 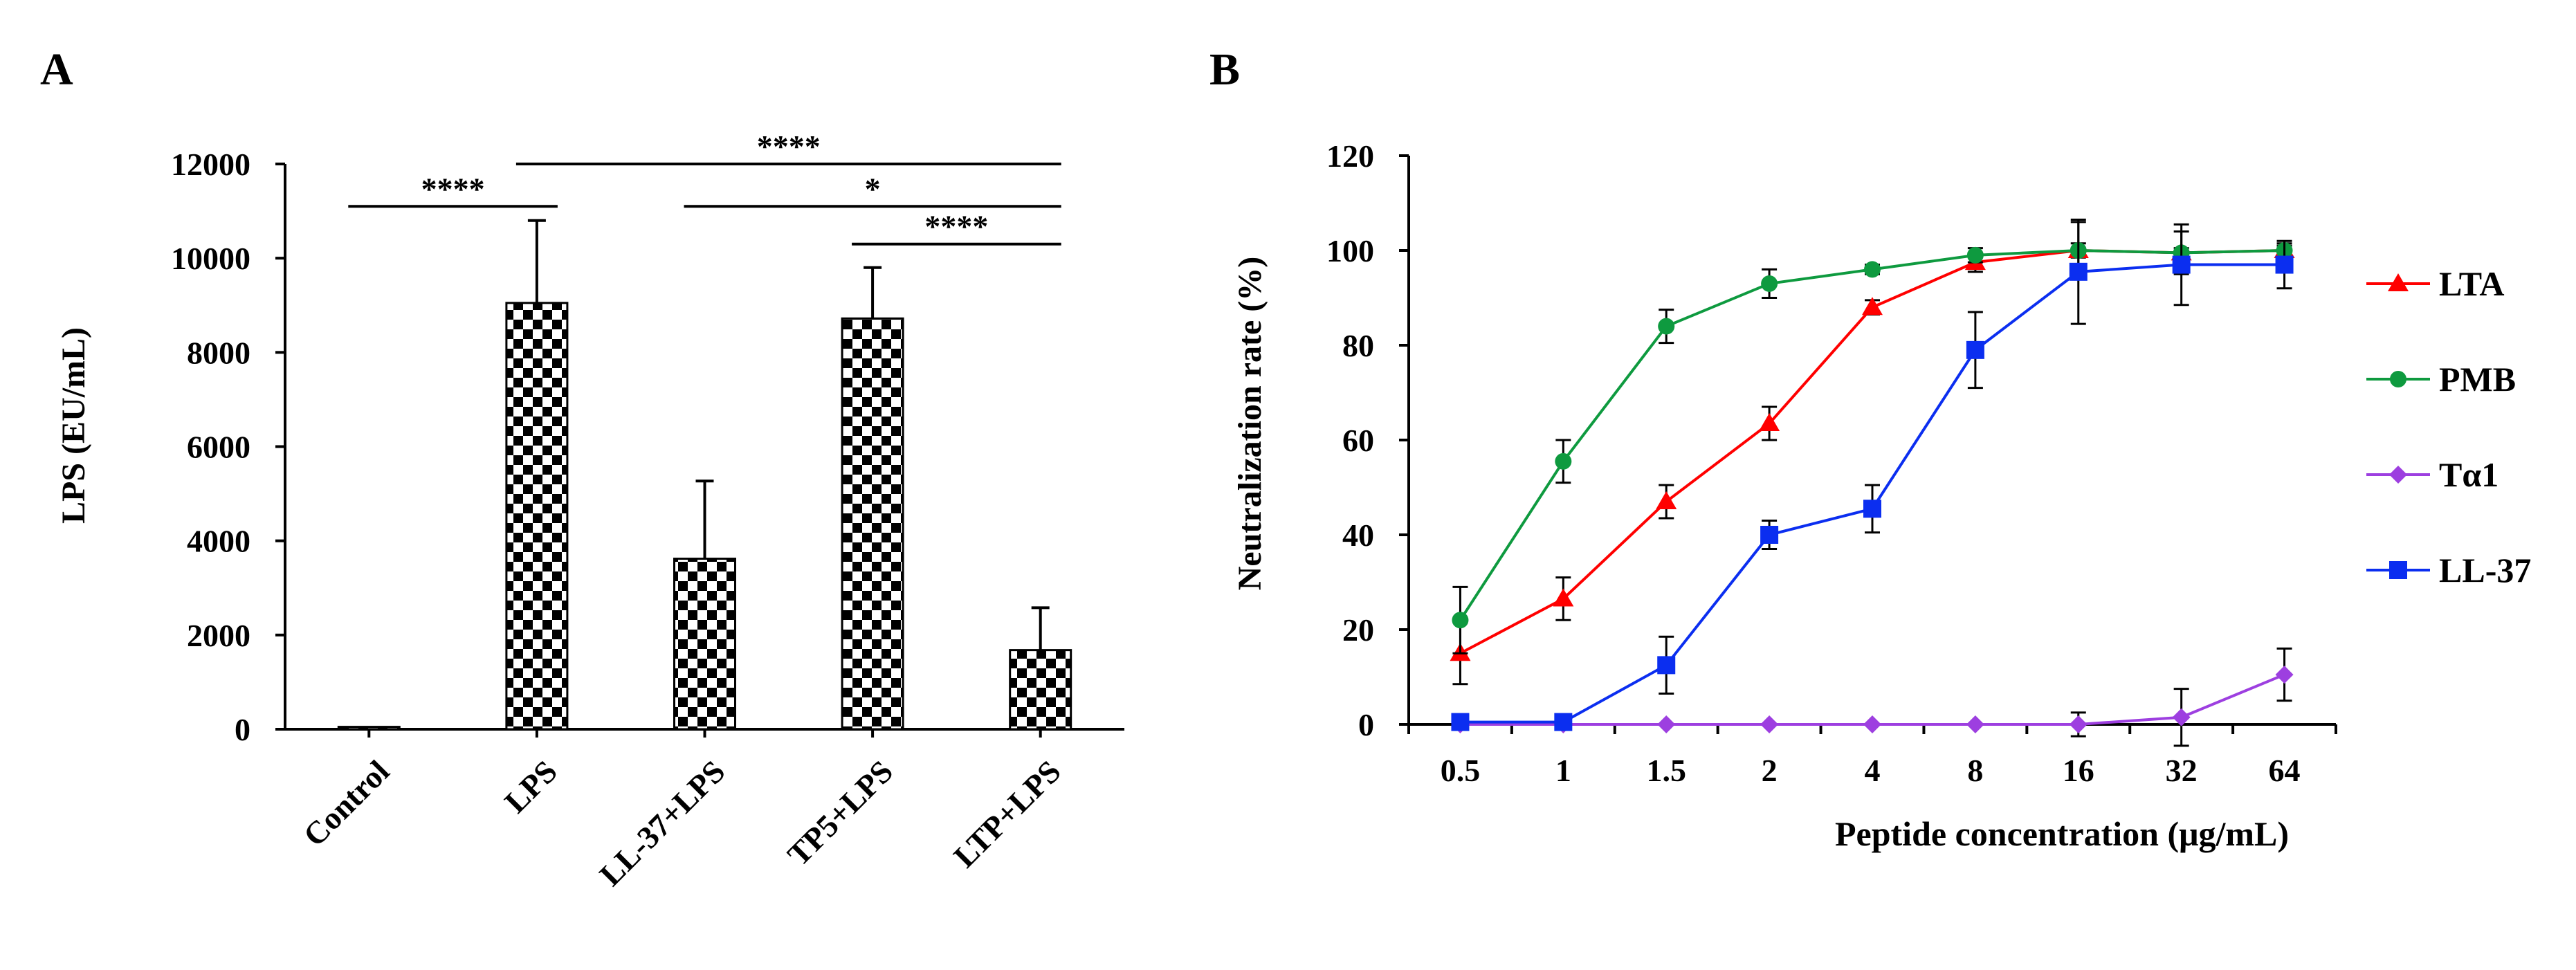 I want to click on chart-b-y-tick-label: 0, so click(x=1366, y=725).